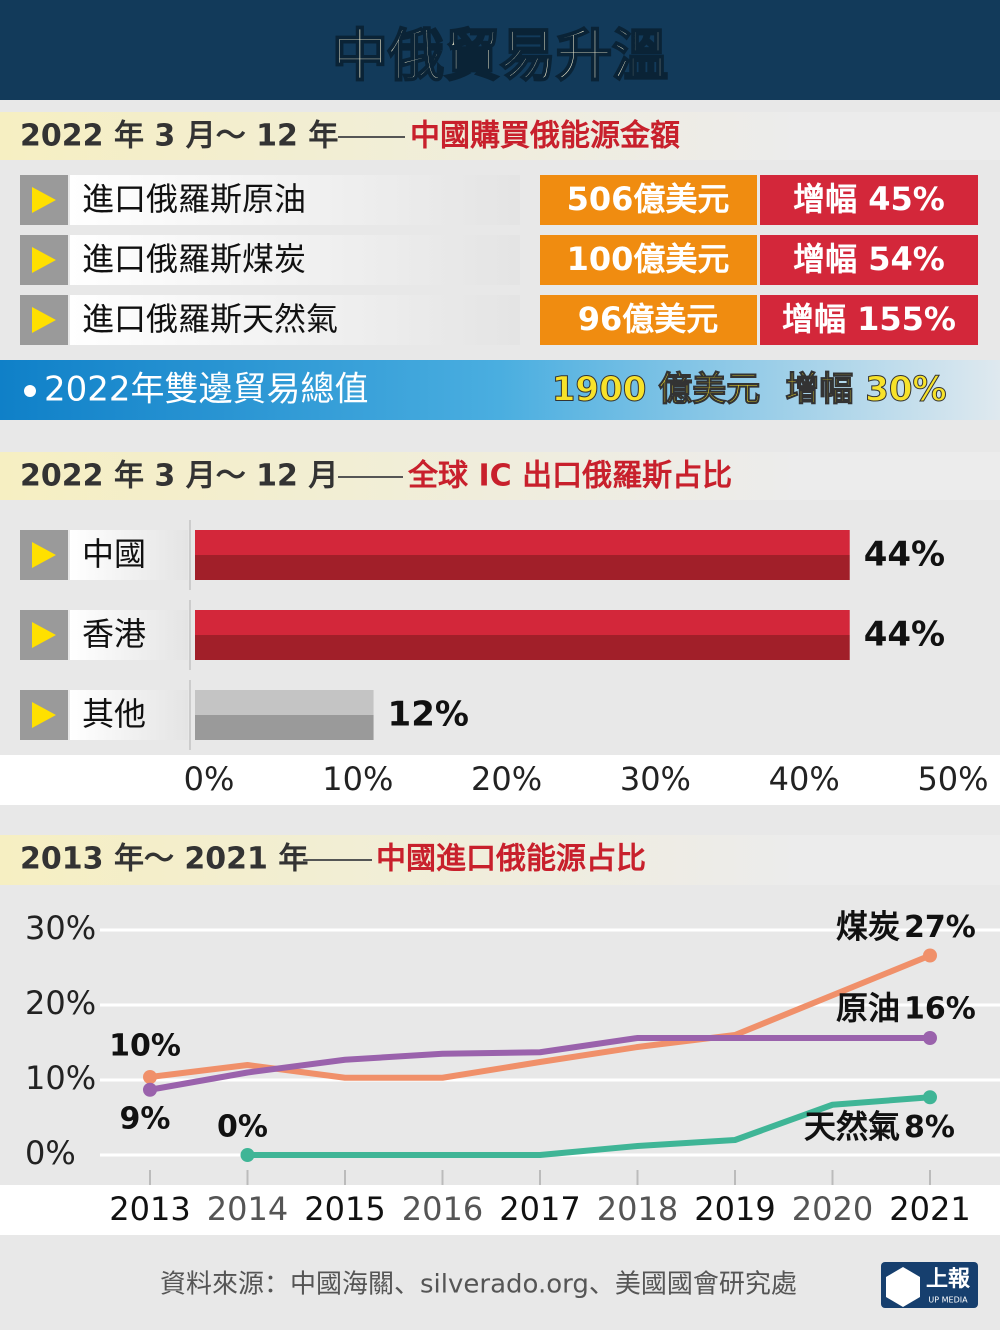 The height and width of the screenshot is (1330, 1000). Describe the element at coordinates (179, 136) in the screenshot. I see `section-period: 2022 年 3 月～ 12 年` at that location.